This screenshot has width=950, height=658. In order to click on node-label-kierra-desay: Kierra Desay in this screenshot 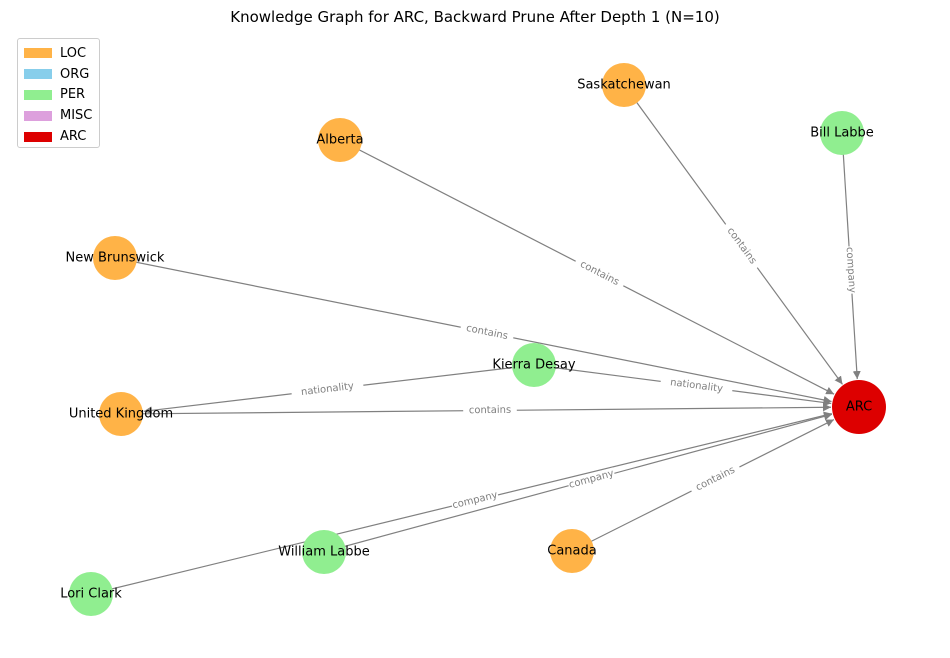, I will do `click(533, 365)`.